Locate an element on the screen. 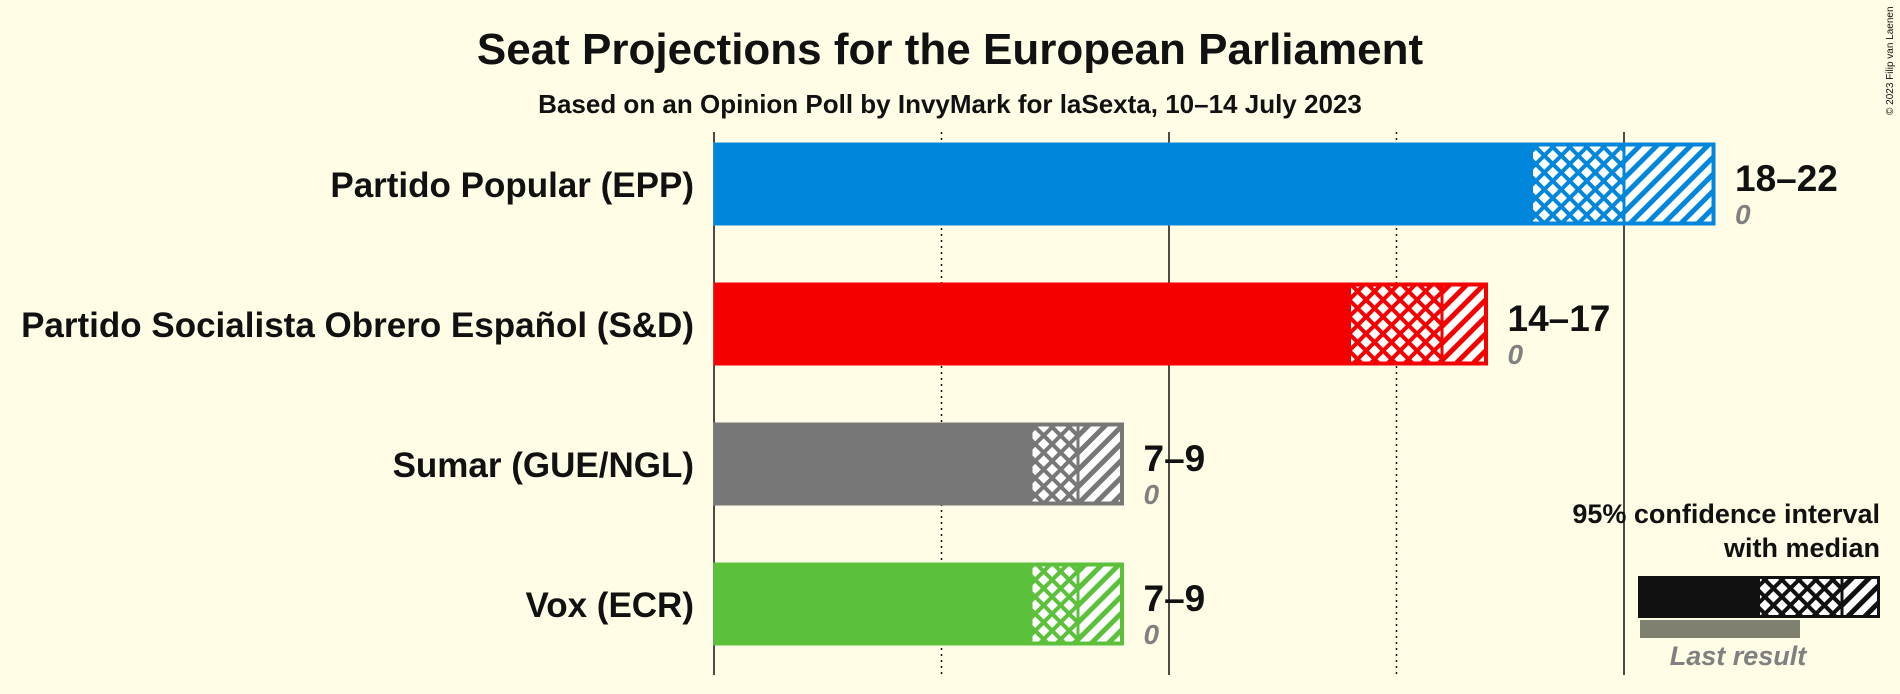  range-label: 18–22 is located at coordinates (1786, 178).